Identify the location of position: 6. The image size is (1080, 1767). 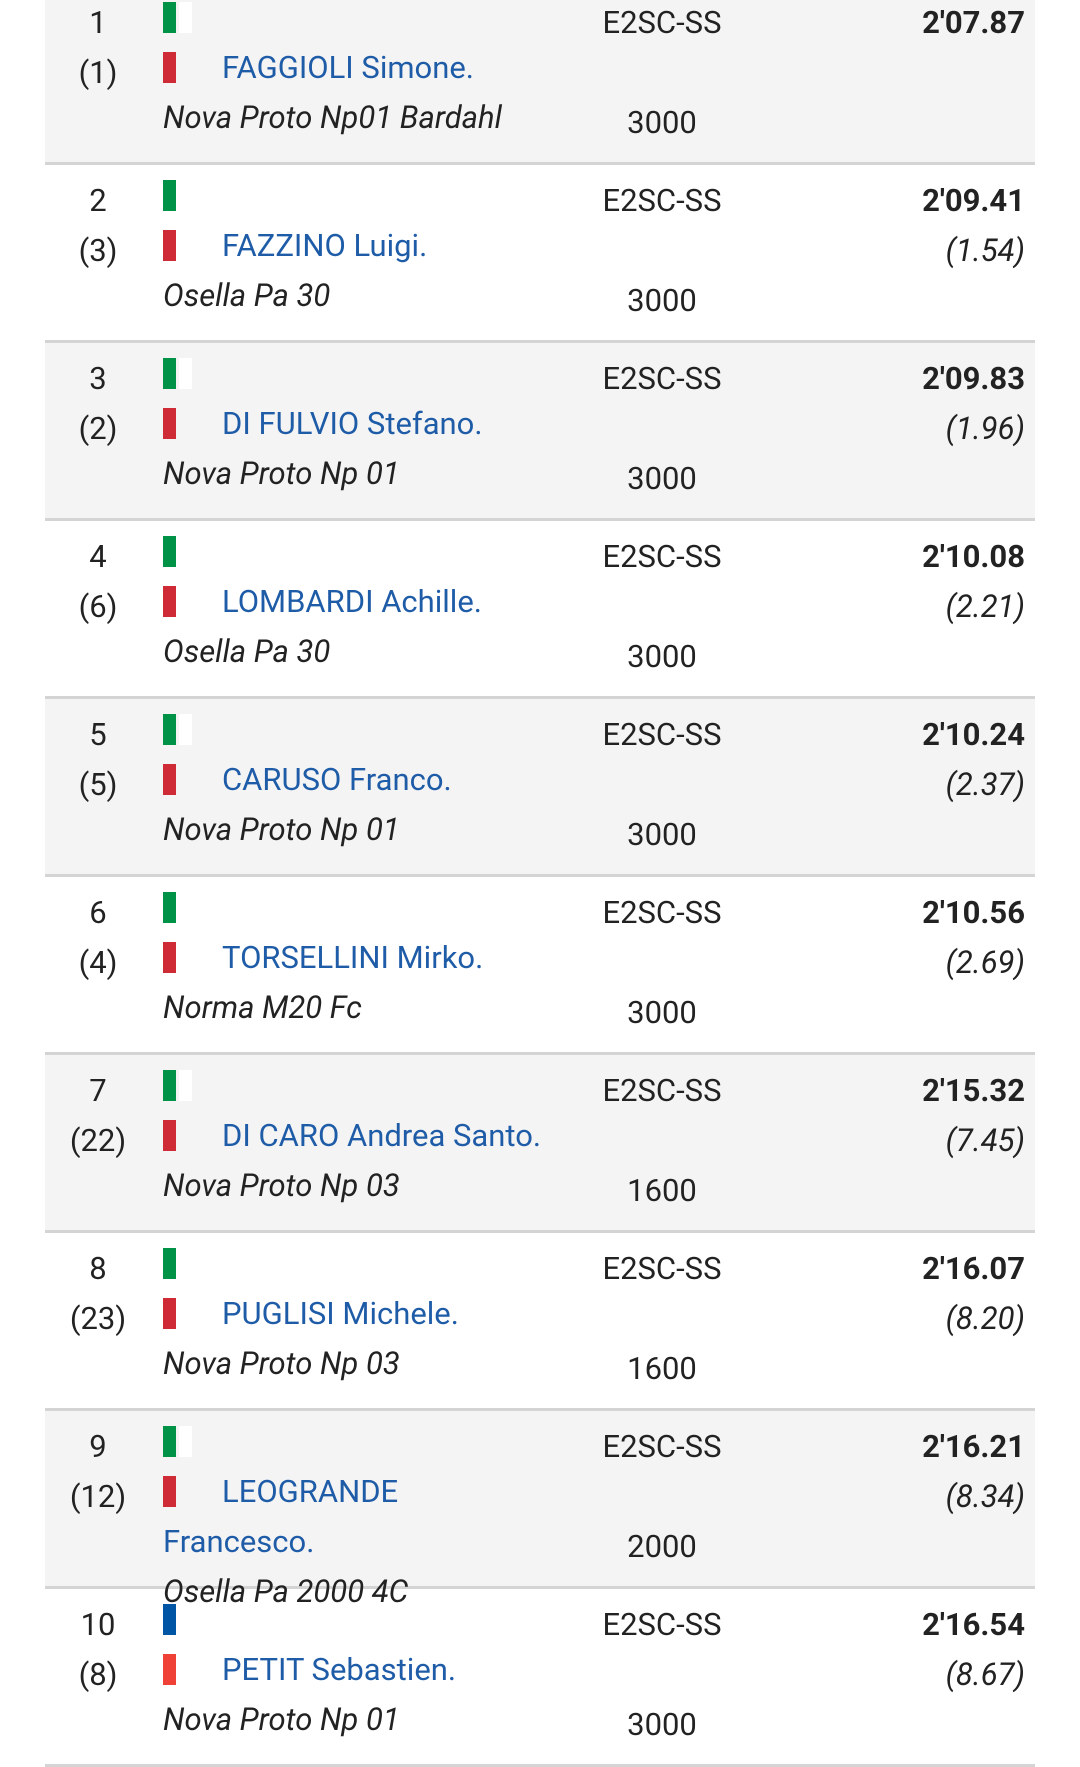
(98, 912).